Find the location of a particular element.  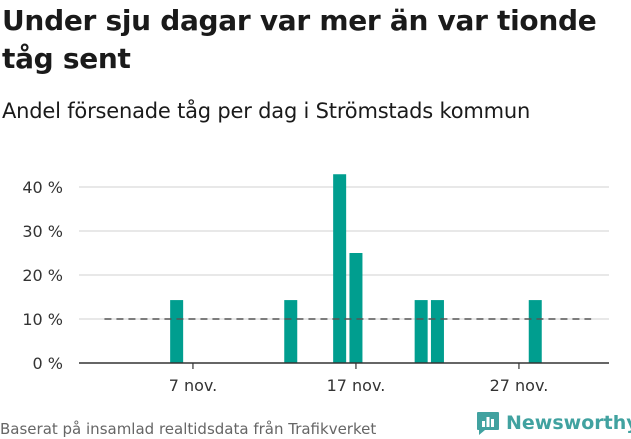

brand-name: Newsworthy is located at coordinates (568, 423).